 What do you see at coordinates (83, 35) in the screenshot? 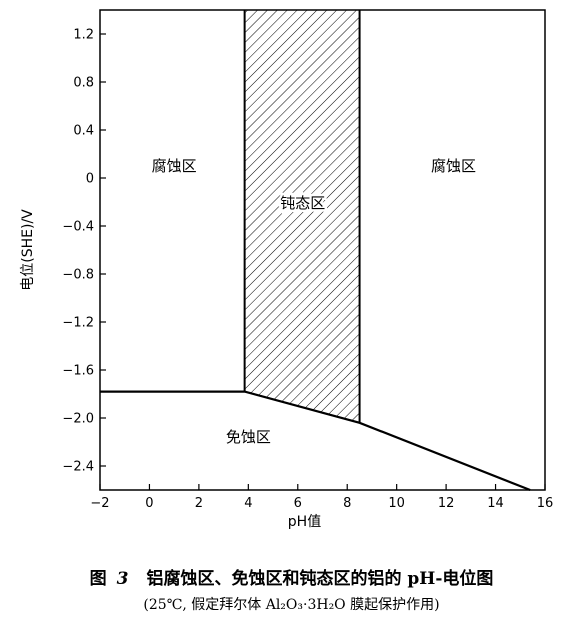
I see `y-tick-label: 1.2` at bounding box center [83, 35].